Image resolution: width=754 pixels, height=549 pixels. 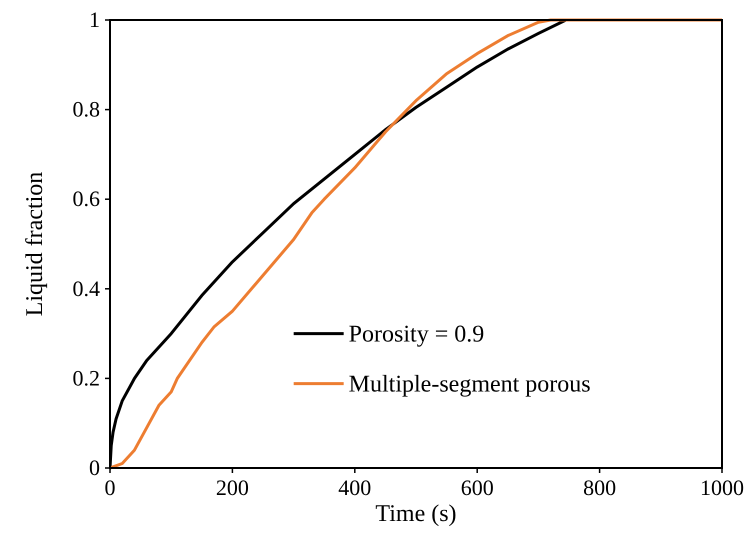 I want to click on x-axis-title: Time (s), so click(x=416, y=514).